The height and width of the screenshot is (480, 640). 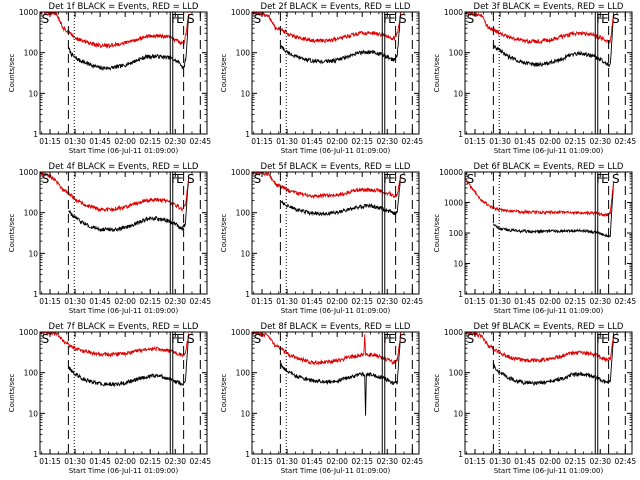 I want to click on panel-title: Det 1f BLACK = Events, RED = LLD, so click(x=124, y=7).